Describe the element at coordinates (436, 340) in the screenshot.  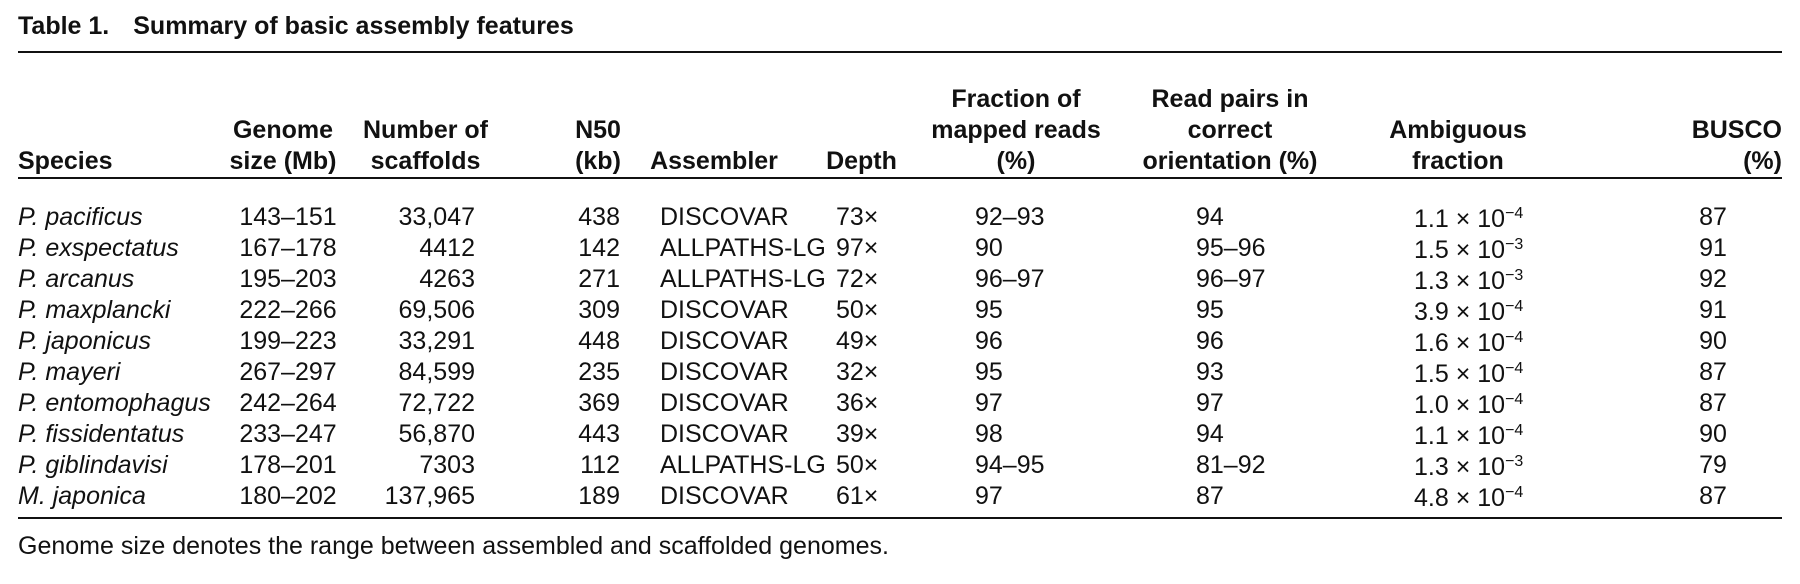
I see `cell-scaffolds: 33,291` at that location.